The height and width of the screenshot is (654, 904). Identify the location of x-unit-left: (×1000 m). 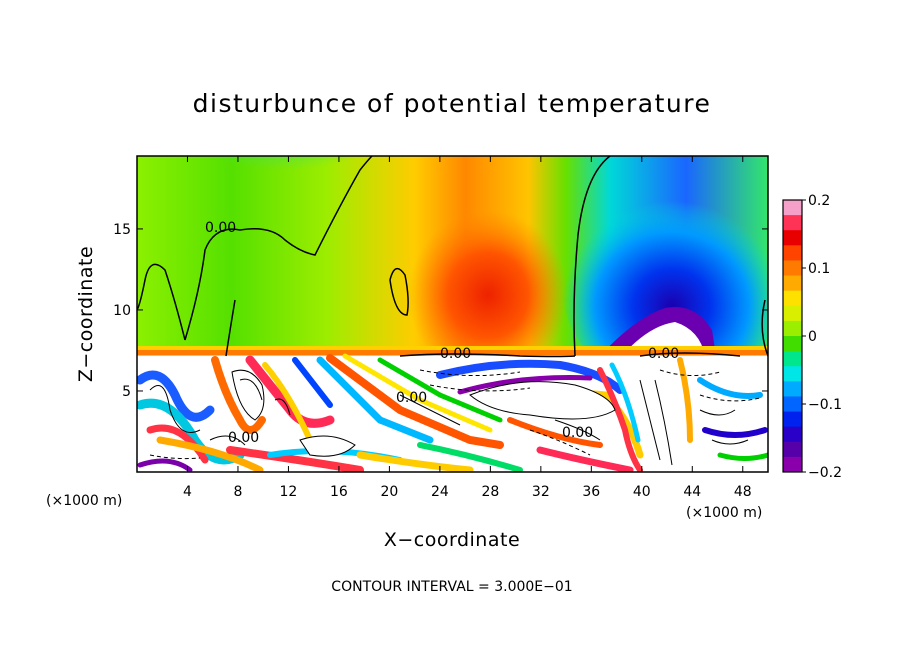
(84, 501).